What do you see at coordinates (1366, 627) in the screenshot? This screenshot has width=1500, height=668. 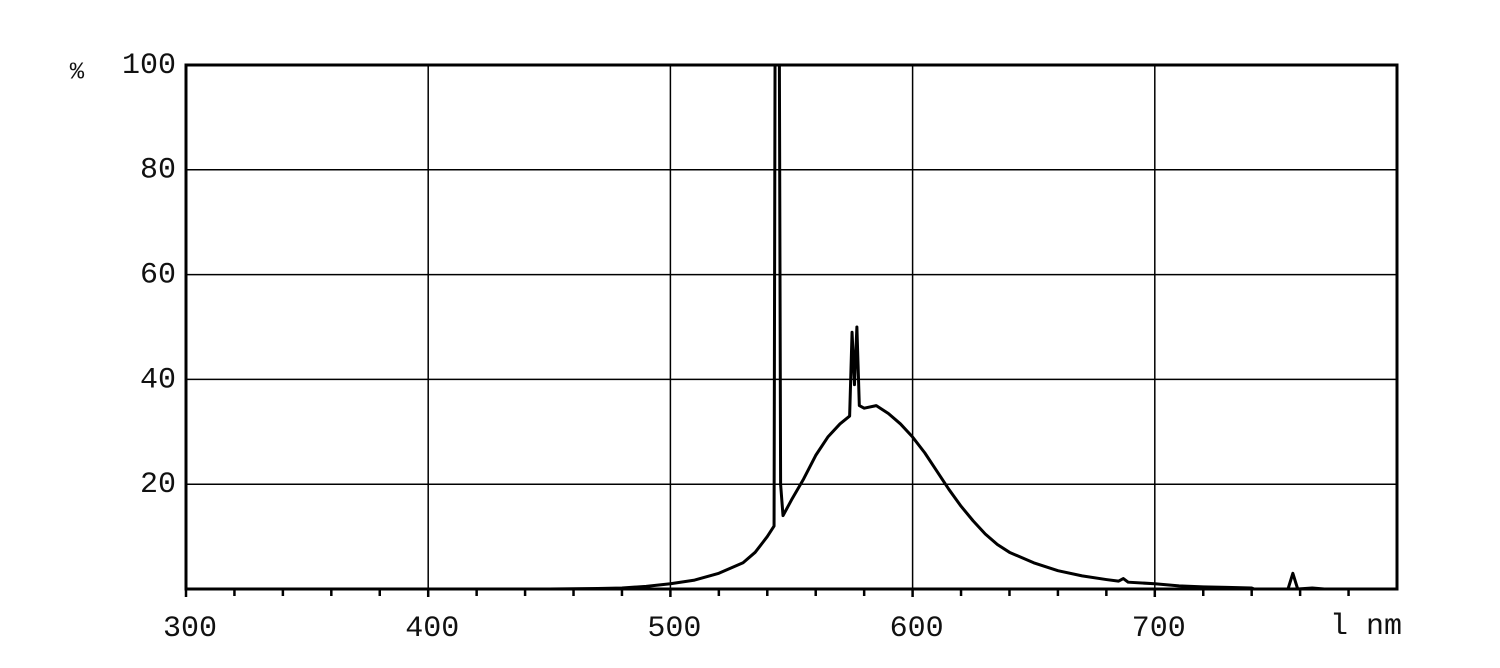 I see `x-unit-label: l nm` at bounding box center [1366, 627].